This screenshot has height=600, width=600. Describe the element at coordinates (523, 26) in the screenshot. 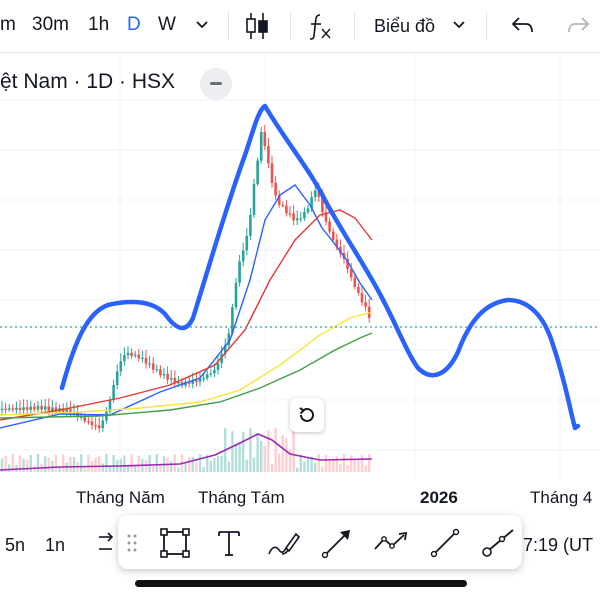

I see `undo-icon` at that location.